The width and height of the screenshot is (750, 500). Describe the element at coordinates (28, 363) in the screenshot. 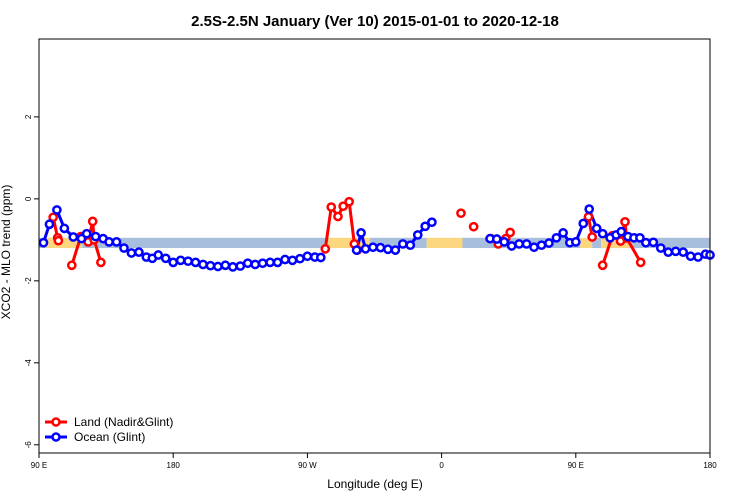

I see `y-tick-label: -4` at that location.